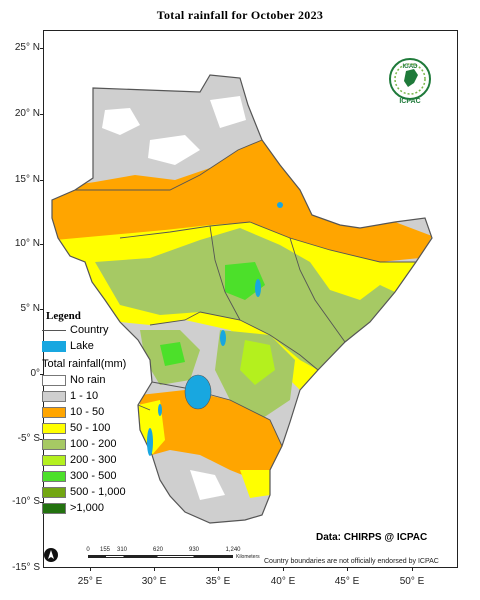 This screenshot has width=480, height=600. I want to click on lat-label: -10° S, so click(26, 501).